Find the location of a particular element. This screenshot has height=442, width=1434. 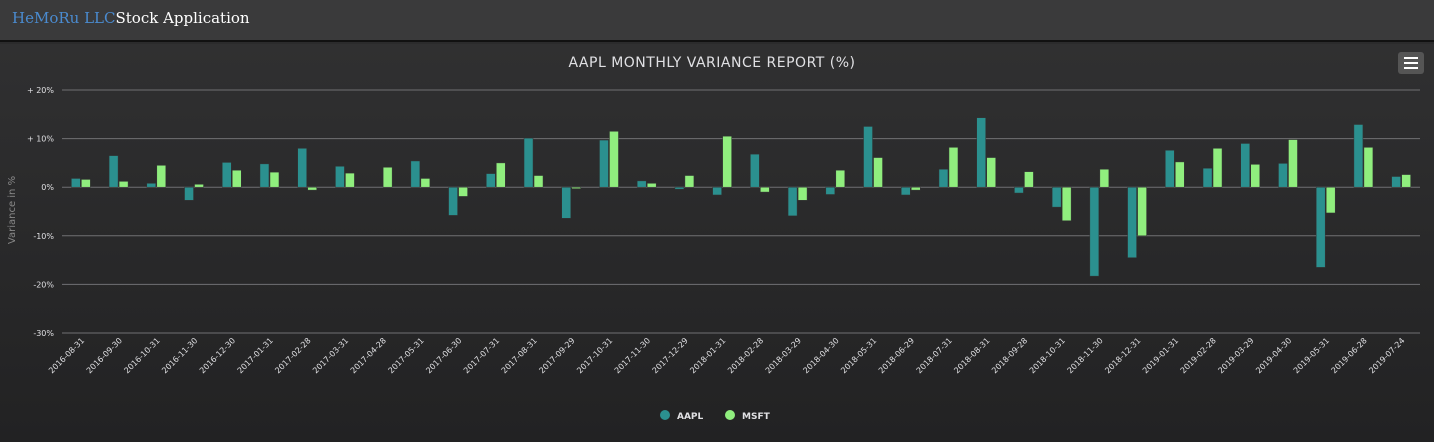

legend-label: AAPL is located at coordinates (690, 417).